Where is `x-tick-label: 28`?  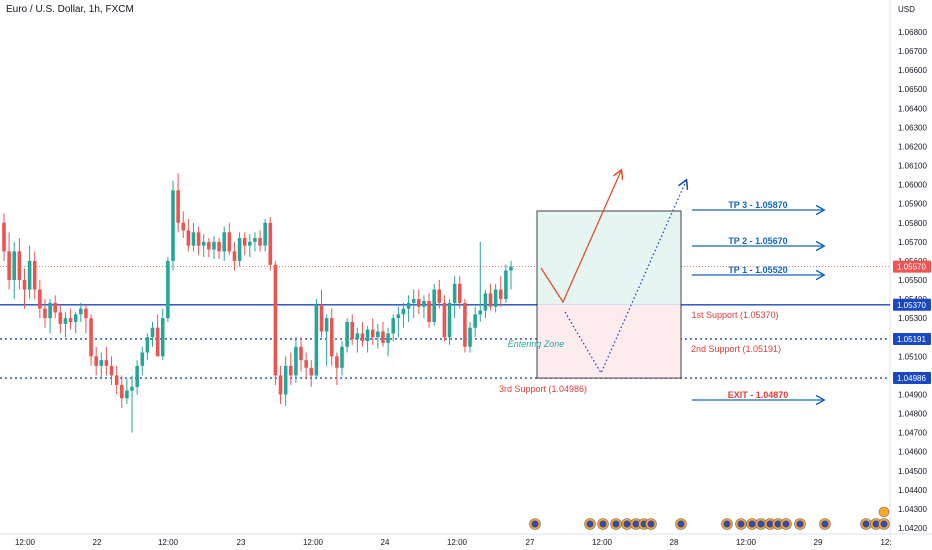 x-tick-label: 28 is located at coordinates (674, 542).